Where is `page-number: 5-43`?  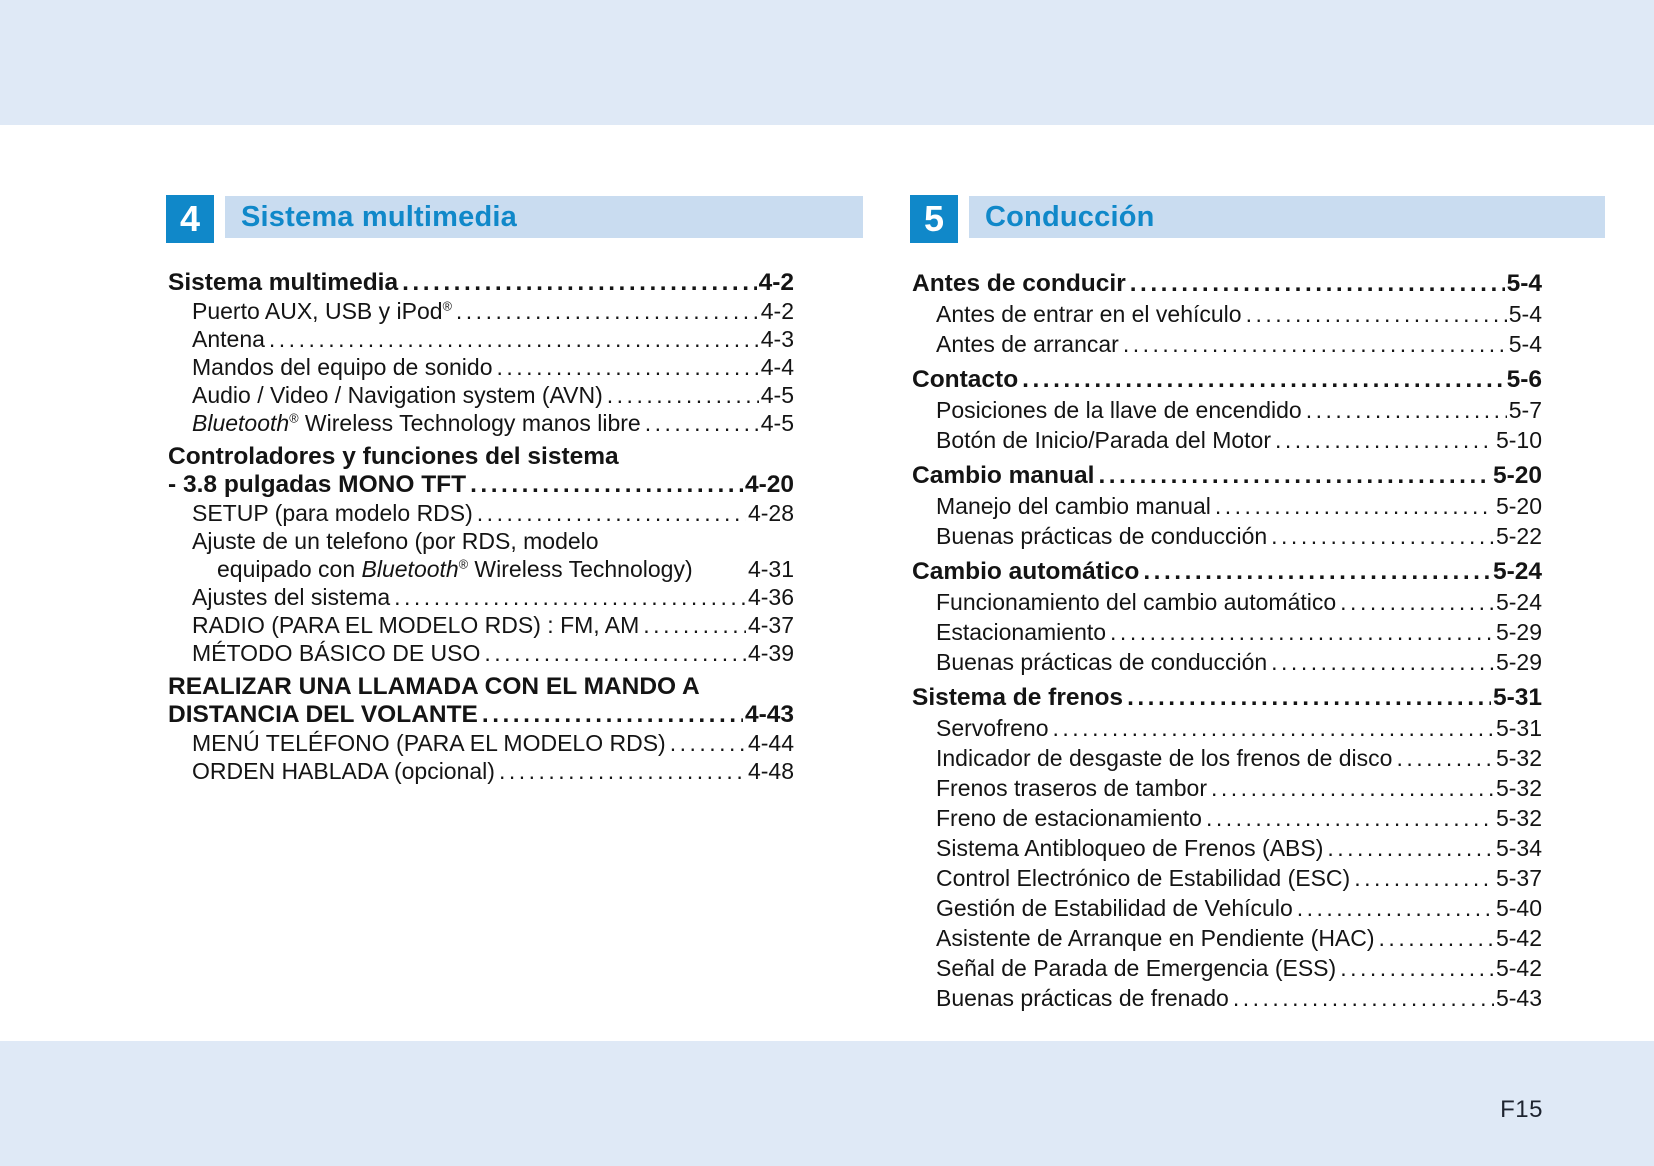 page-number: 5-43 is located at coordinates (1518, 998).